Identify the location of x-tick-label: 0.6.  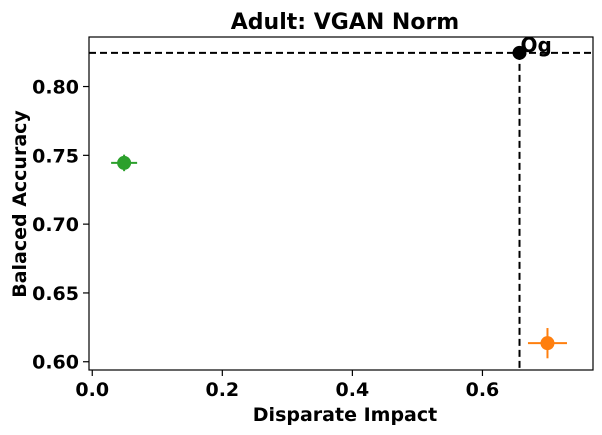
(483, 390).